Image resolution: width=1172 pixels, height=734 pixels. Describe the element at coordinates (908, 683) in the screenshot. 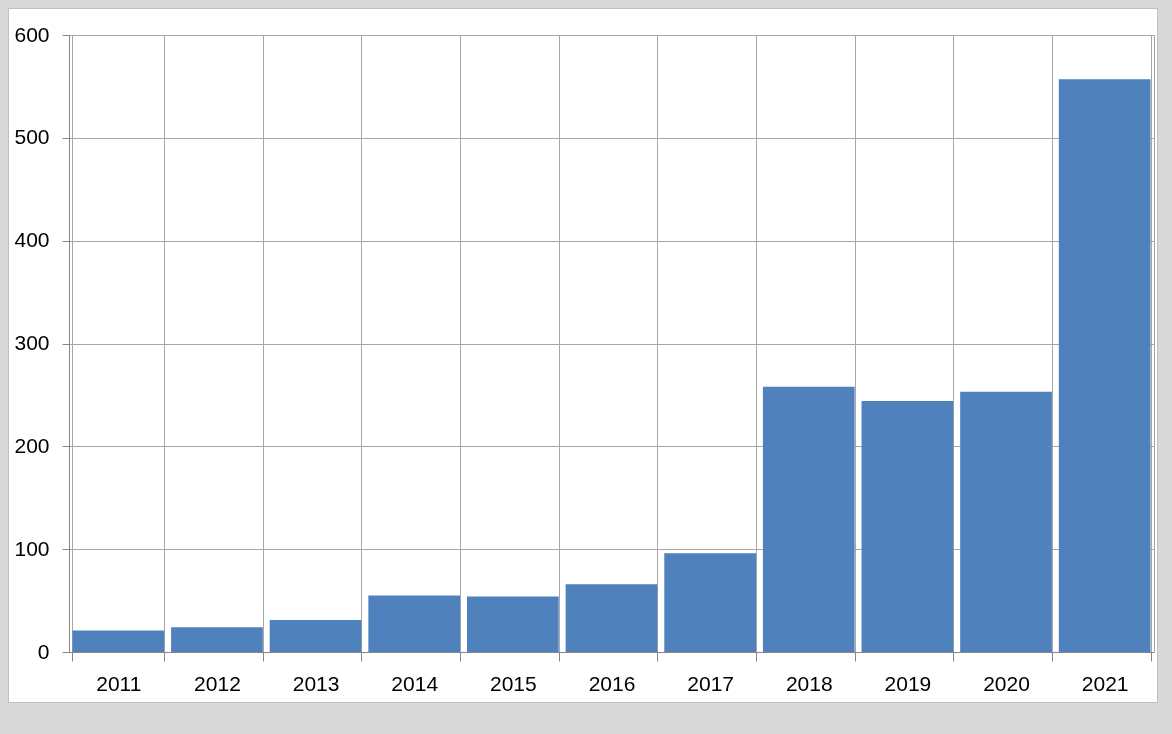

I see `x-tick-label: 2019` at that location.